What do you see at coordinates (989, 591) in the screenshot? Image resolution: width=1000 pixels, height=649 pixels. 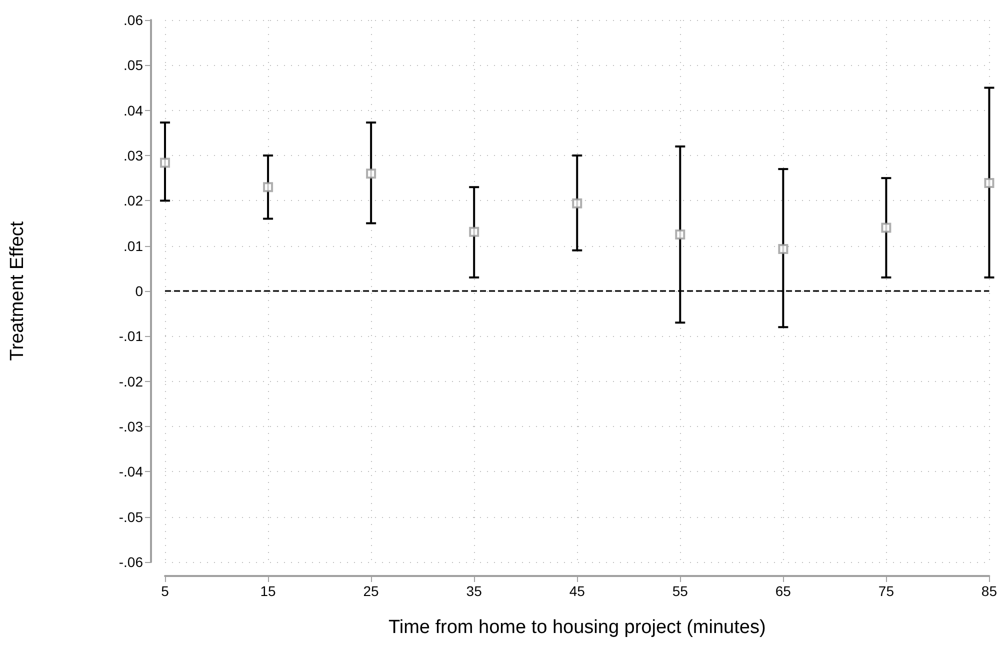 I see `x-tick-label: 85` at bounding box center [989, 591].